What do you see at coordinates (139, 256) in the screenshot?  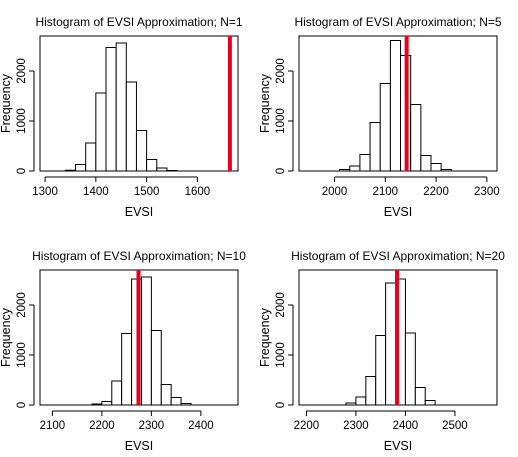 I see `chart-title: Histogram of EVSI Approximation; N=10` at bounding box center [139, 256].